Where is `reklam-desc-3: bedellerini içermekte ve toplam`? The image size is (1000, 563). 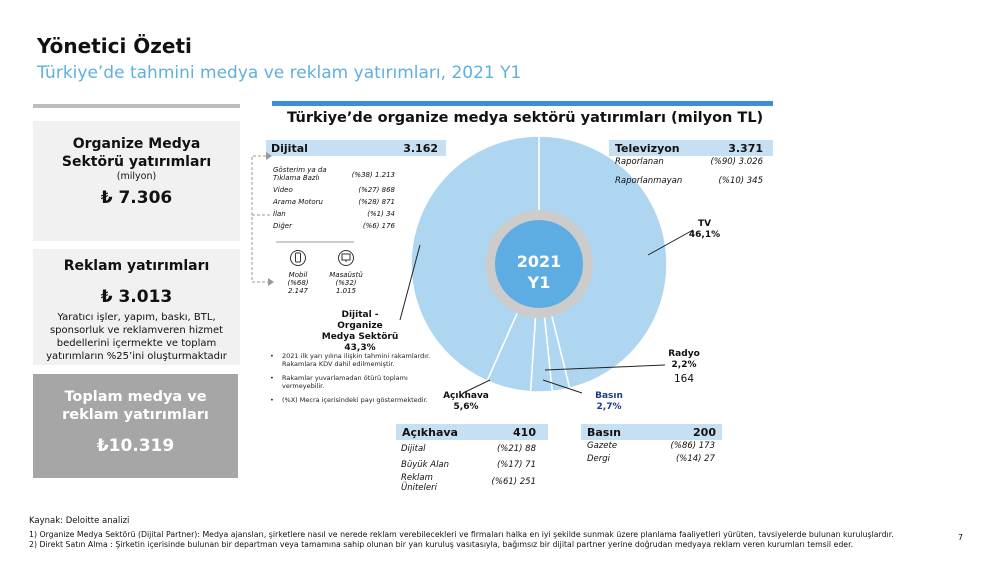 reklam-desc-3: bedellerini içermekte ve toplam is located at coordinates (136, 343).